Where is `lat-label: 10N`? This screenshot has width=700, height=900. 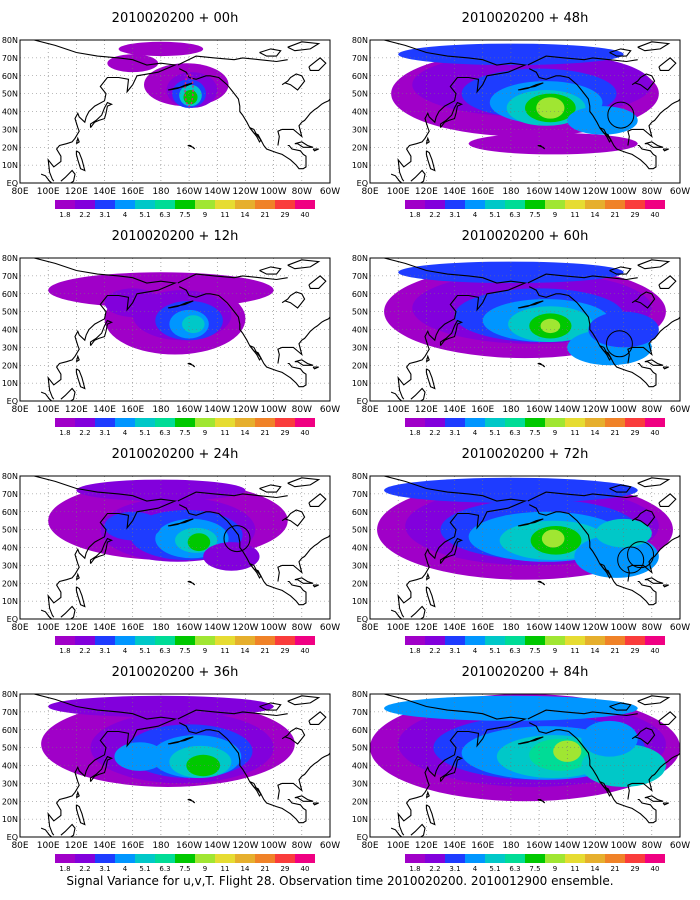 lat-label: 10N is located at coordinates (360, 383).